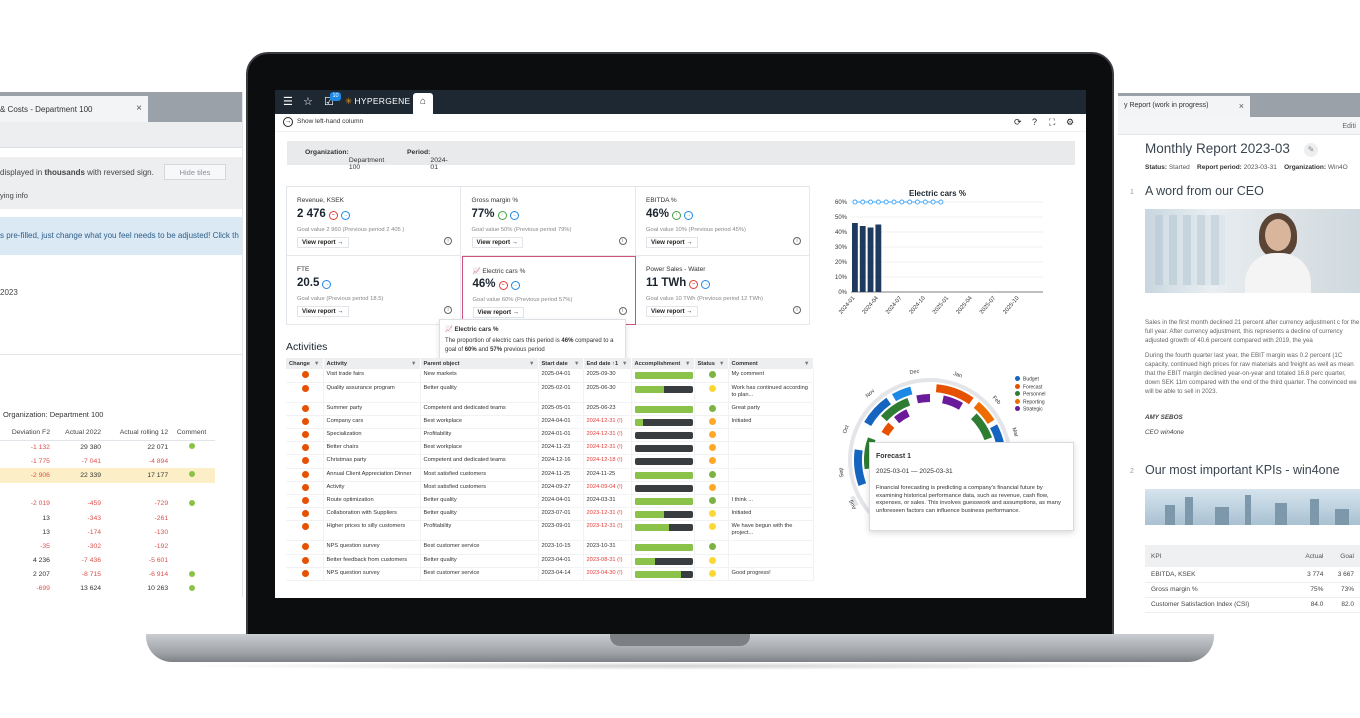  What do you see at coordinates (711, 363) in the screenshot?
I see `activity-column-header: Status ▼` at bounding box center [711, 363].